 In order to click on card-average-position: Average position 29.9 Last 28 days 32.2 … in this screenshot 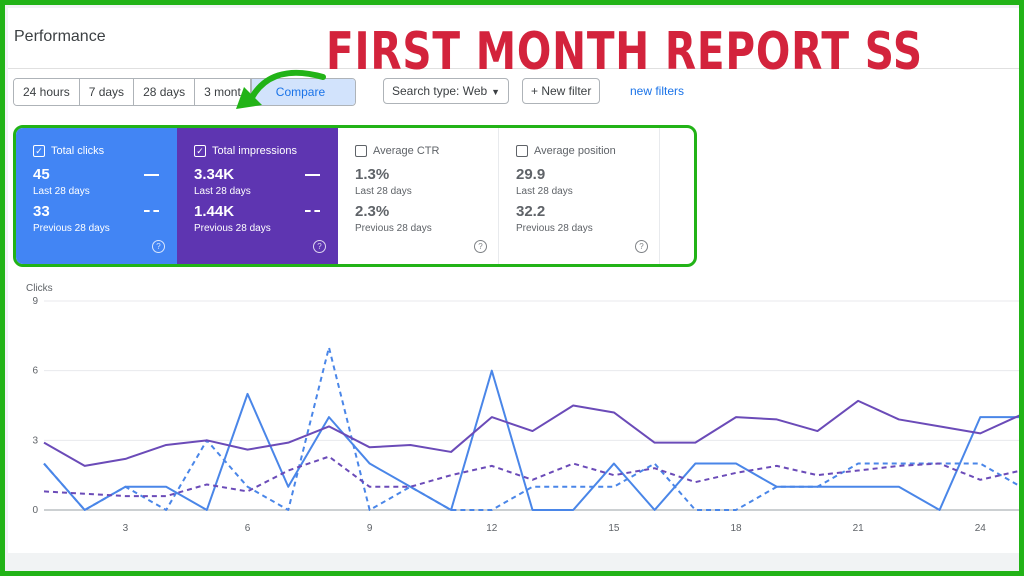, I will do `click(579, 196)`.